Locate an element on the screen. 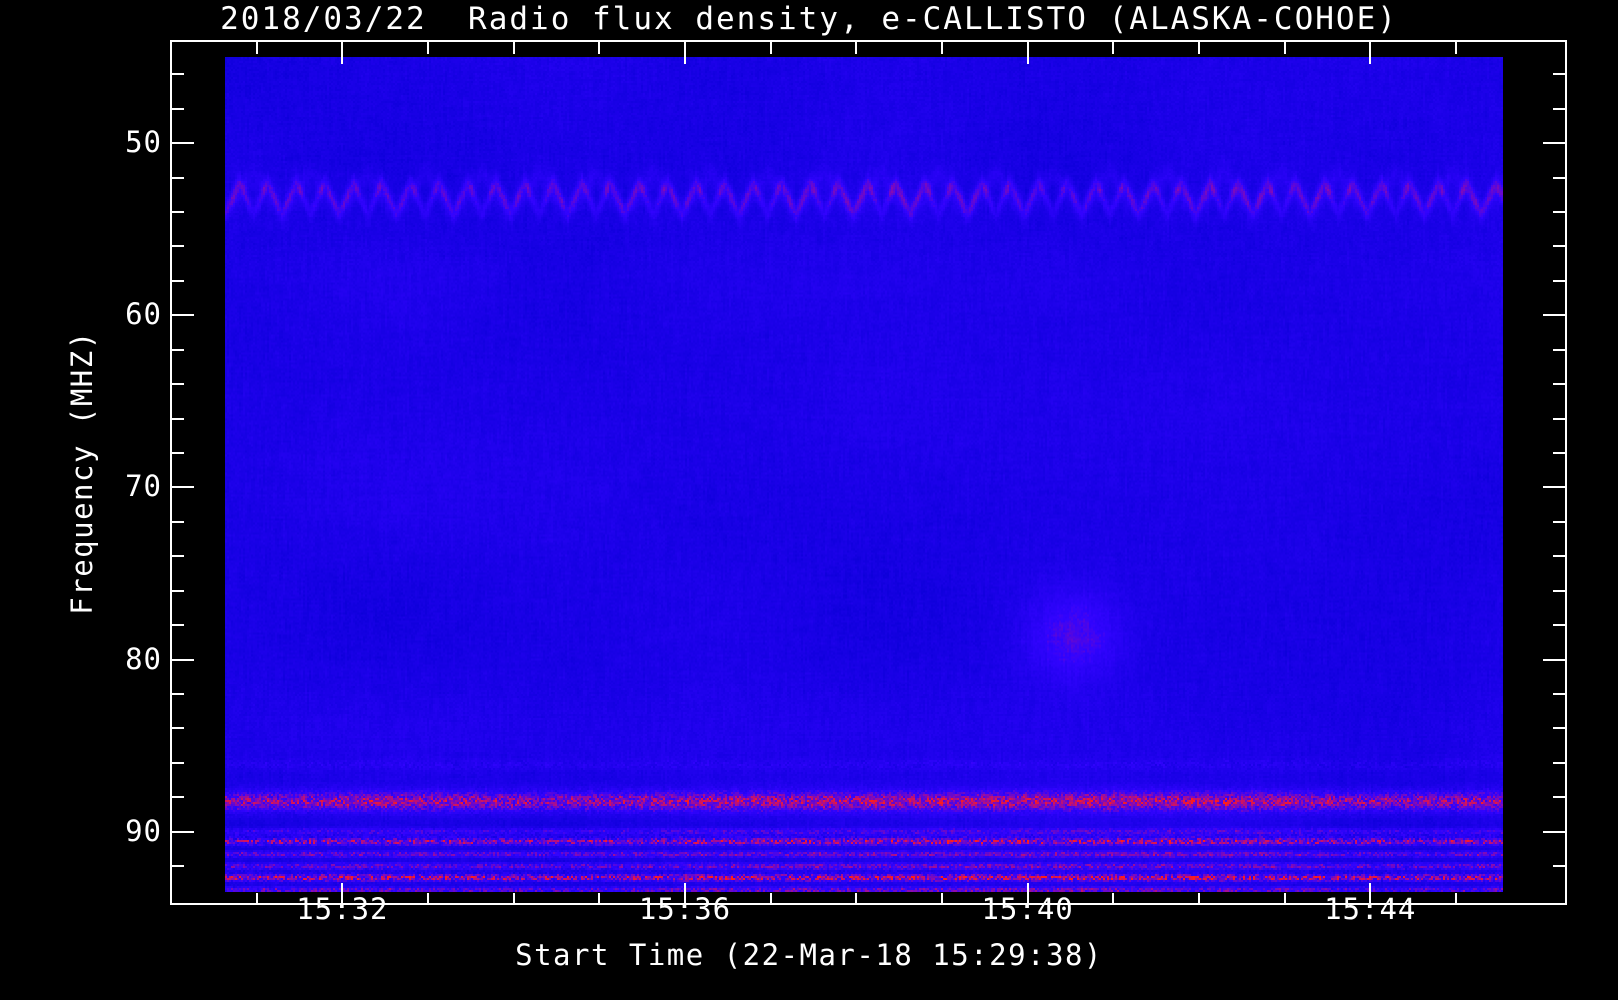 This screenshot has width=1618, height=1000. y-tick-label-50: 50 is located at coordinates (143, 142).